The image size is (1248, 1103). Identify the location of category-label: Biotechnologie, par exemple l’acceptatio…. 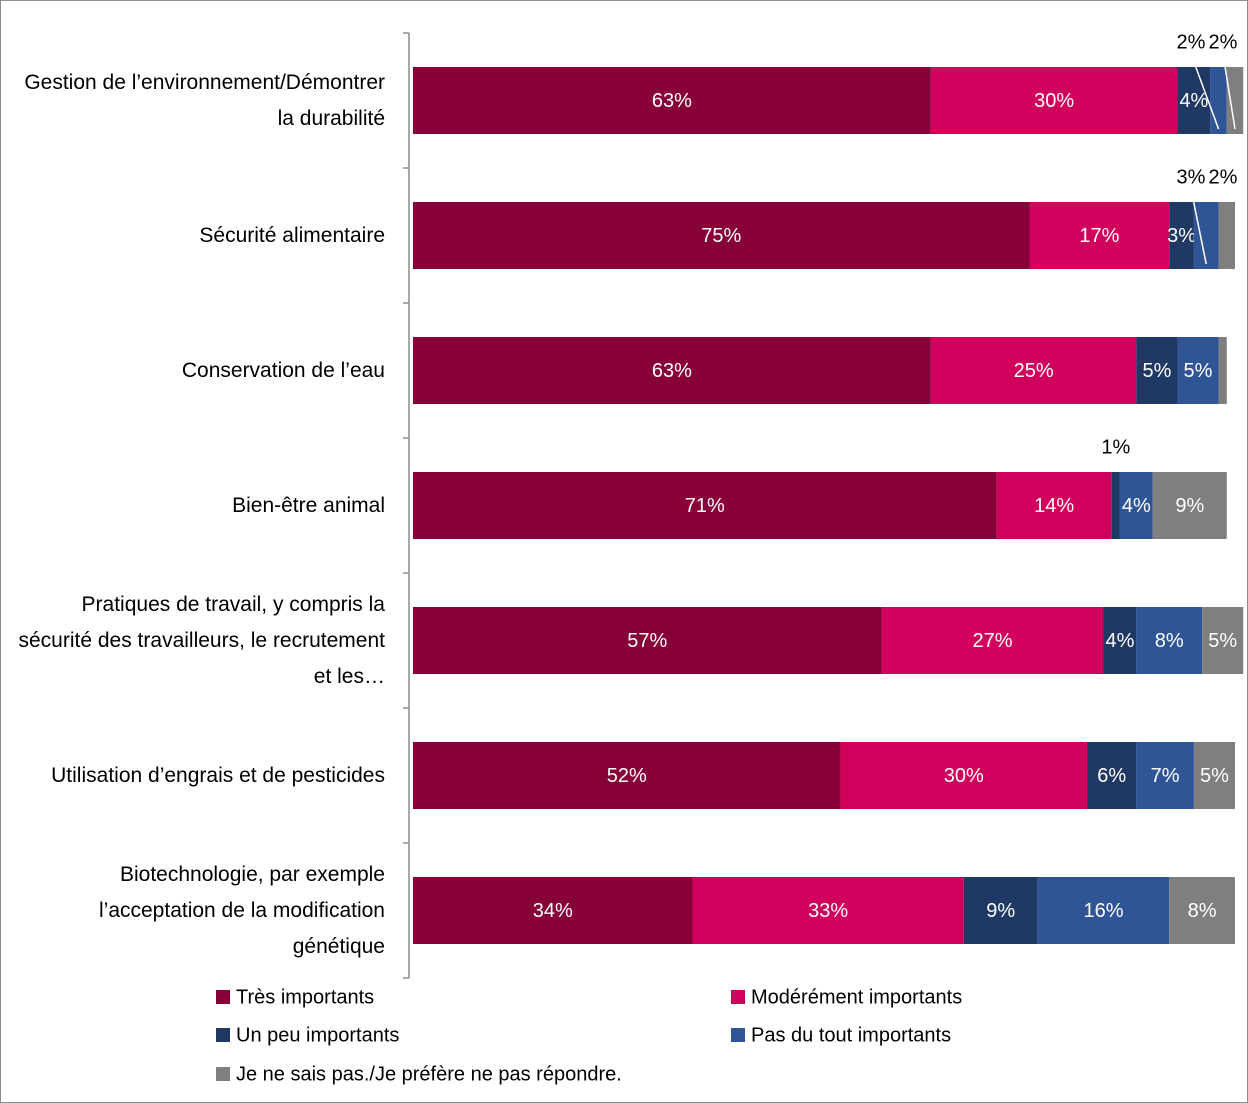
(241, 910).